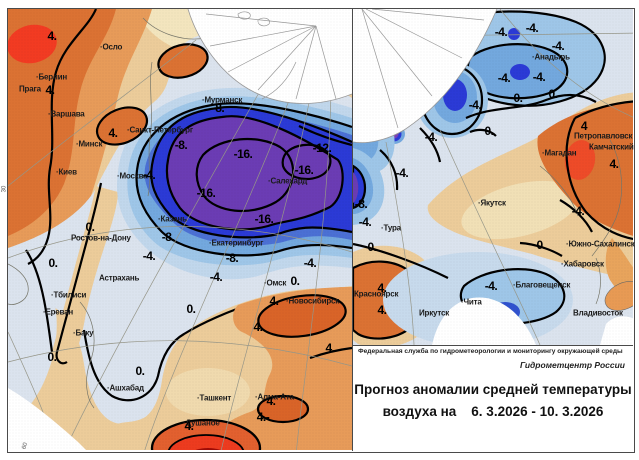 Image resolution: width=639 pixels, height=460 pixels. I want to click on panel-divider-horizontal, so click(492, 345).